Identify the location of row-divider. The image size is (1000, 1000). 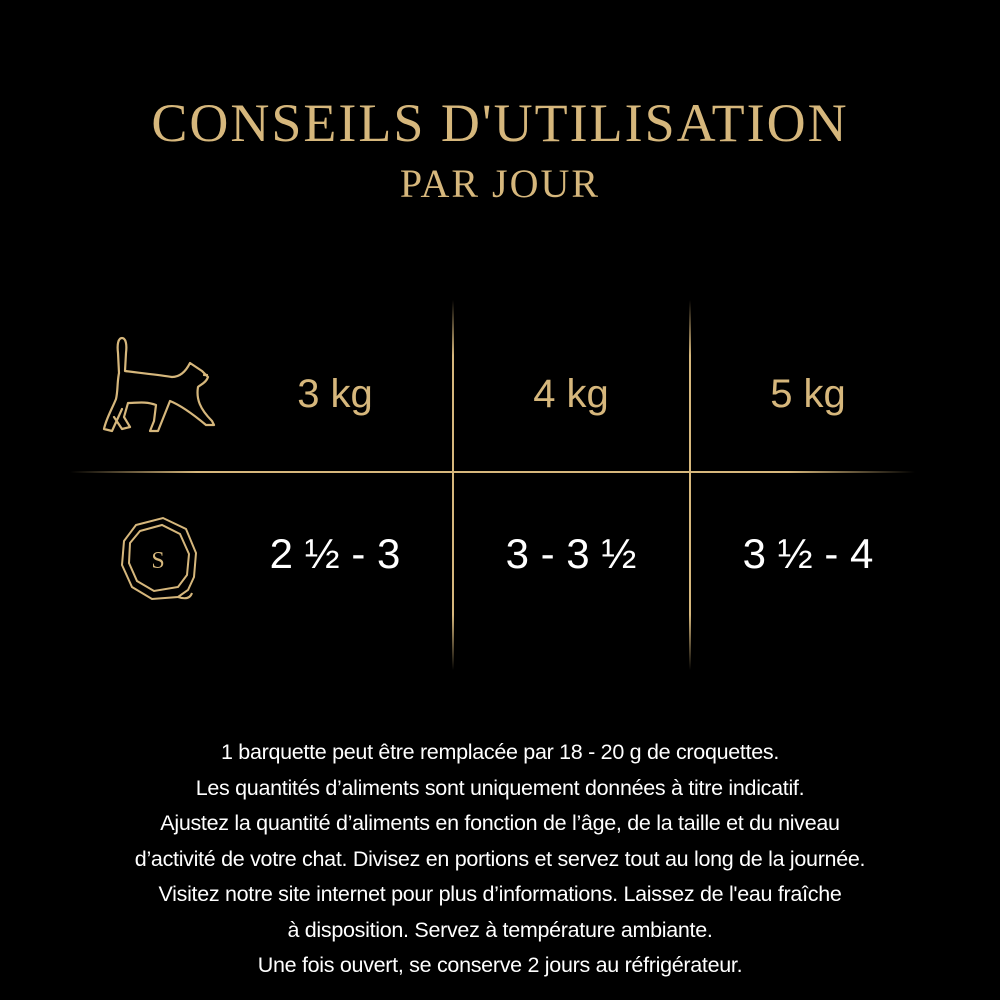
(492, 472).